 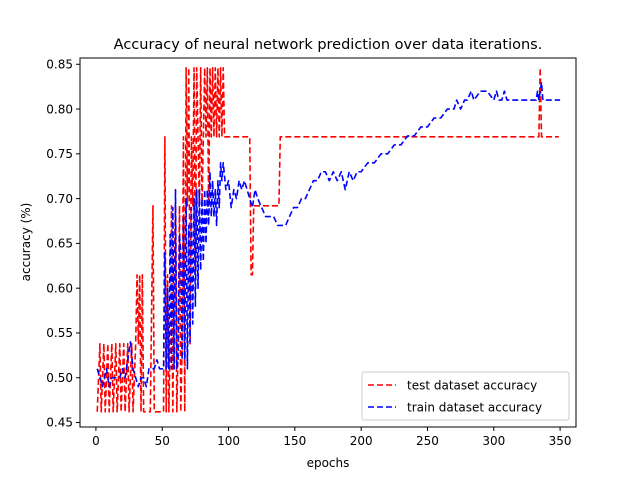 I want to click on x-tick-label: 250, so click(x=427, y=441).